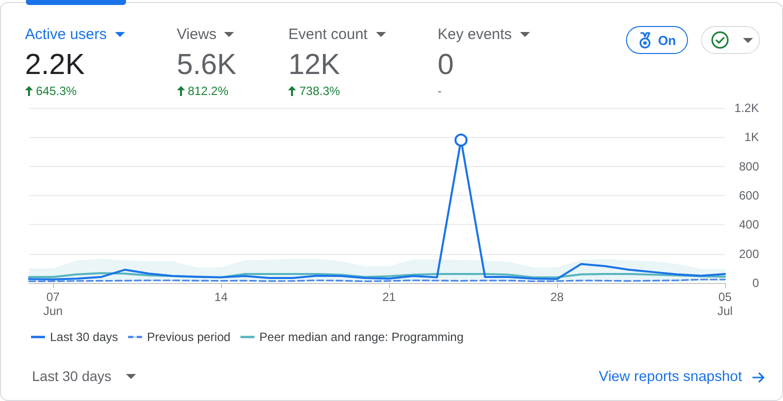  I want to click on y-tick-label: 800, so click(749, 166).